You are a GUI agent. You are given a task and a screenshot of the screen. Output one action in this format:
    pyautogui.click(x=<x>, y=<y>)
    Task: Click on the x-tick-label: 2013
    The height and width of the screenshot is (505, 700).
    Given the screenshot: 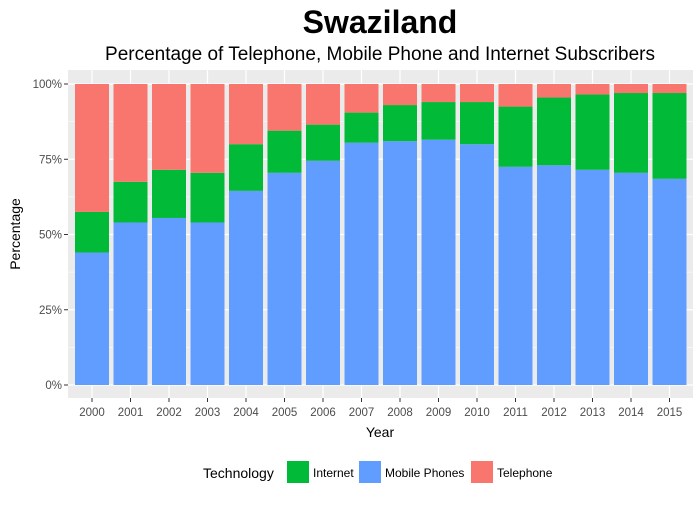 What is the action you would take?
    pyautogui.click(x=593, y=413)
    